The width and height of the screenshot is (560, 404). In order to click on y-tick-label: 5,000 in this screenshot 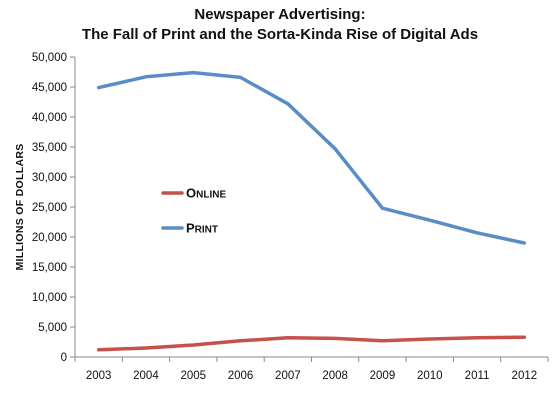, I will do `click(52, 328)`.